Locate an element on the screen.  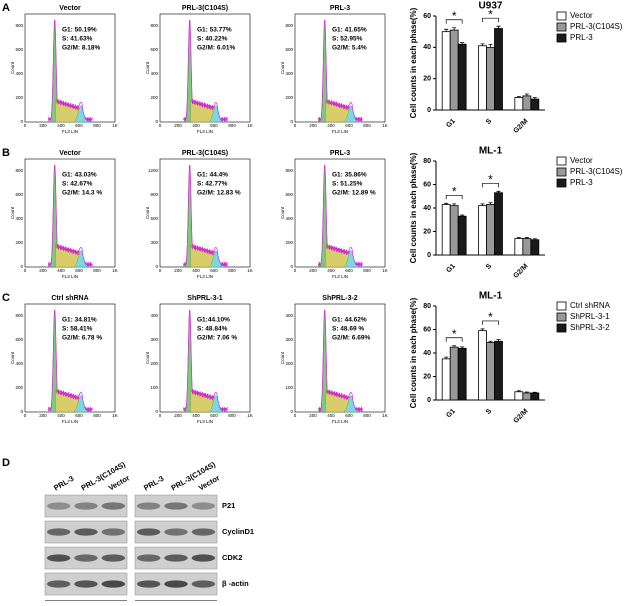
blot-strip is located at coordinates (86, 506).